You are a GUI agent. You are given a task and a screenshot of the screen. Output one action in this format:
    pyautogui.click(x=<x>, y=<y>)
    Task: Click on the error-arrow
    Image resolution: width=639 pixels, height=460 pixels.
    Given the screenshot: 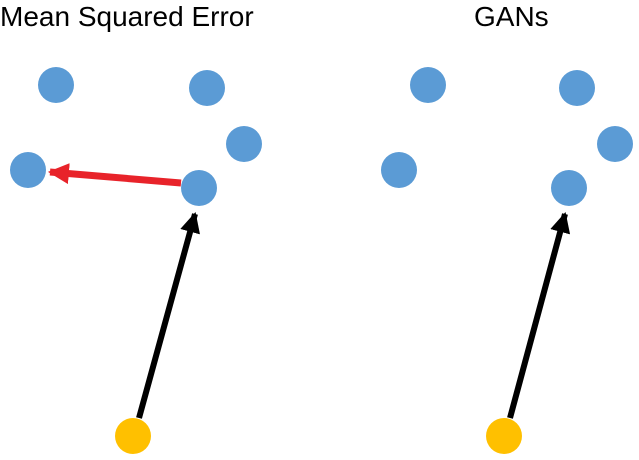 What is the action you would take?
    pyautogui.click(x=114, y=175)
    